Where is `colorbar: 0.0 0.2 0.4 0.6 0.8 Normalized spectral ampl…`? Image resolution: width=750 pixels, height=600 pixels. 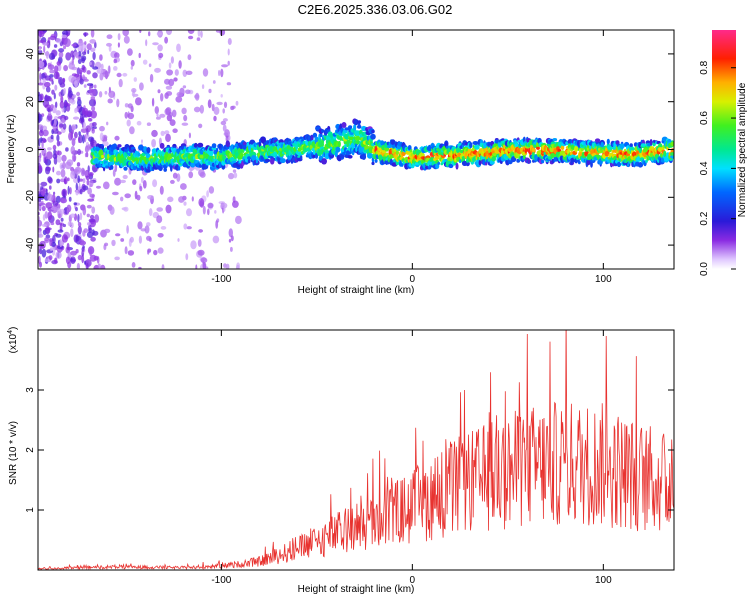 colorbar: 0.0 0.2 0.4 0.6 0.8 Normalized spectral ampl… is located at coordinates (723, 153).